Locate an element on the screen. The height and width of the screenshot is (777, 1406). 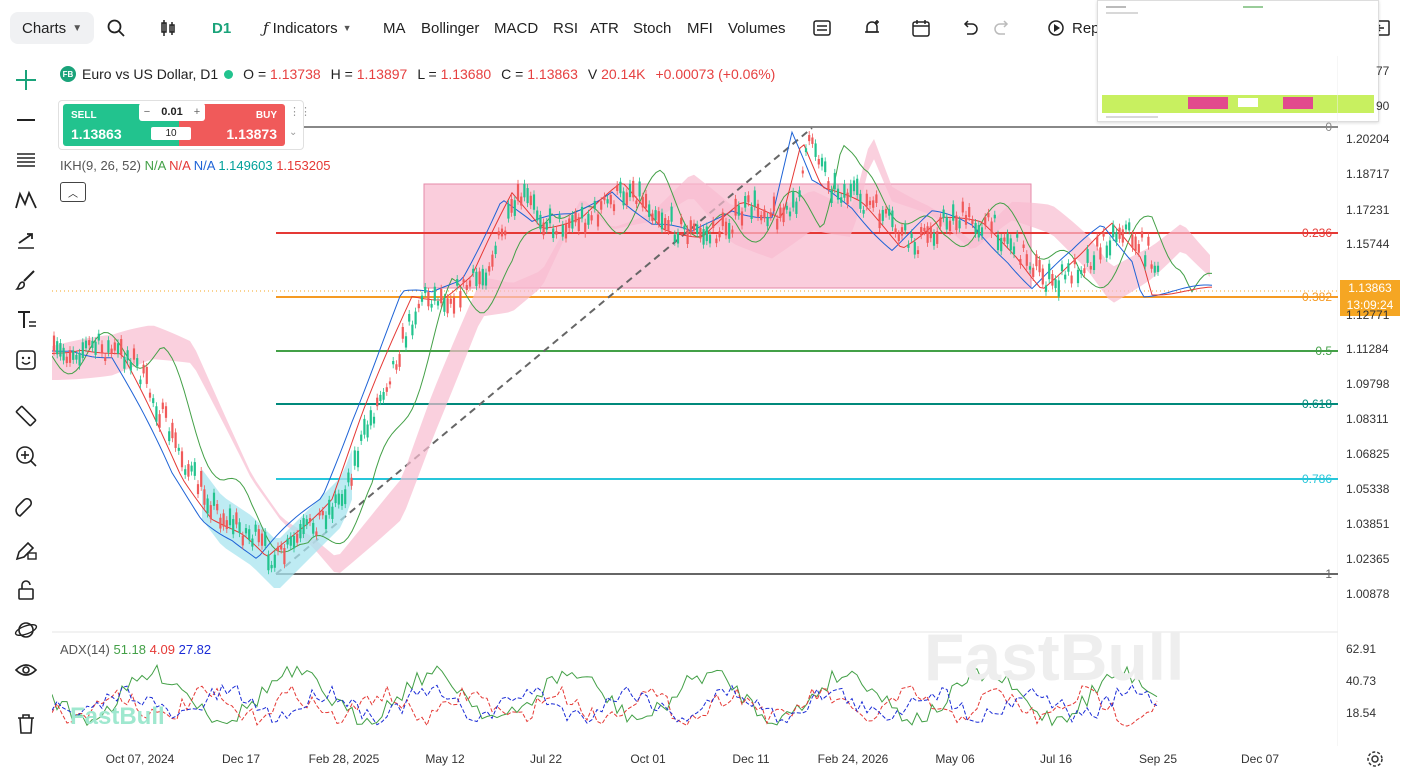
alert-button is located at coordinates (872, 28).